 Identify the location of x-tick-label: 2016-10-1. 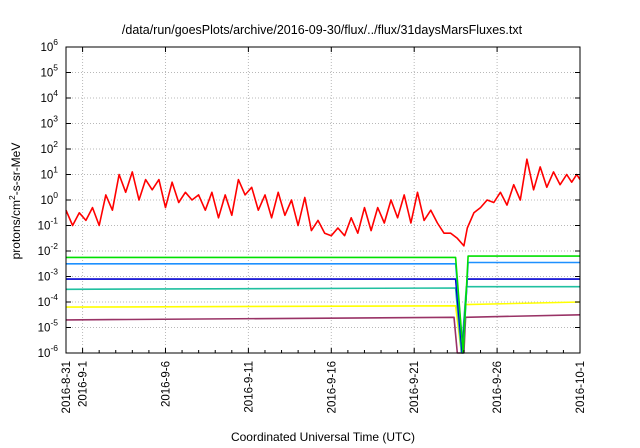
(581, 387).